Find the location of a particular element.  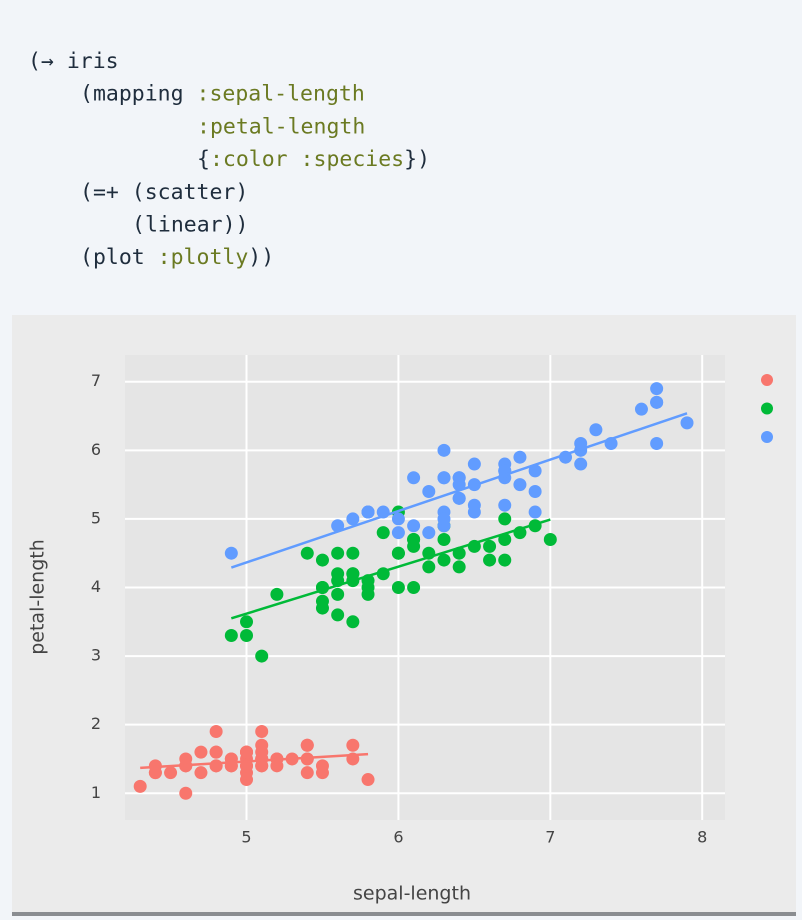

code-token: :plotly is located at coordinates (203, 257).